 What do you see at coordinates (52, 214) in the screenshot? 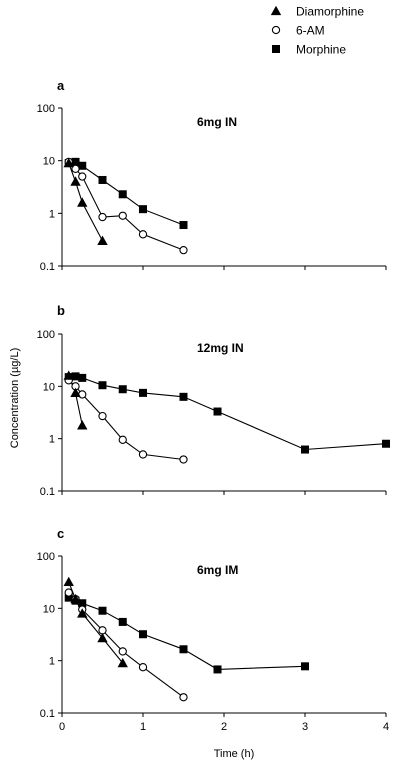
I see `y-tick-label-a: 1` at bounding box center [52, 214].